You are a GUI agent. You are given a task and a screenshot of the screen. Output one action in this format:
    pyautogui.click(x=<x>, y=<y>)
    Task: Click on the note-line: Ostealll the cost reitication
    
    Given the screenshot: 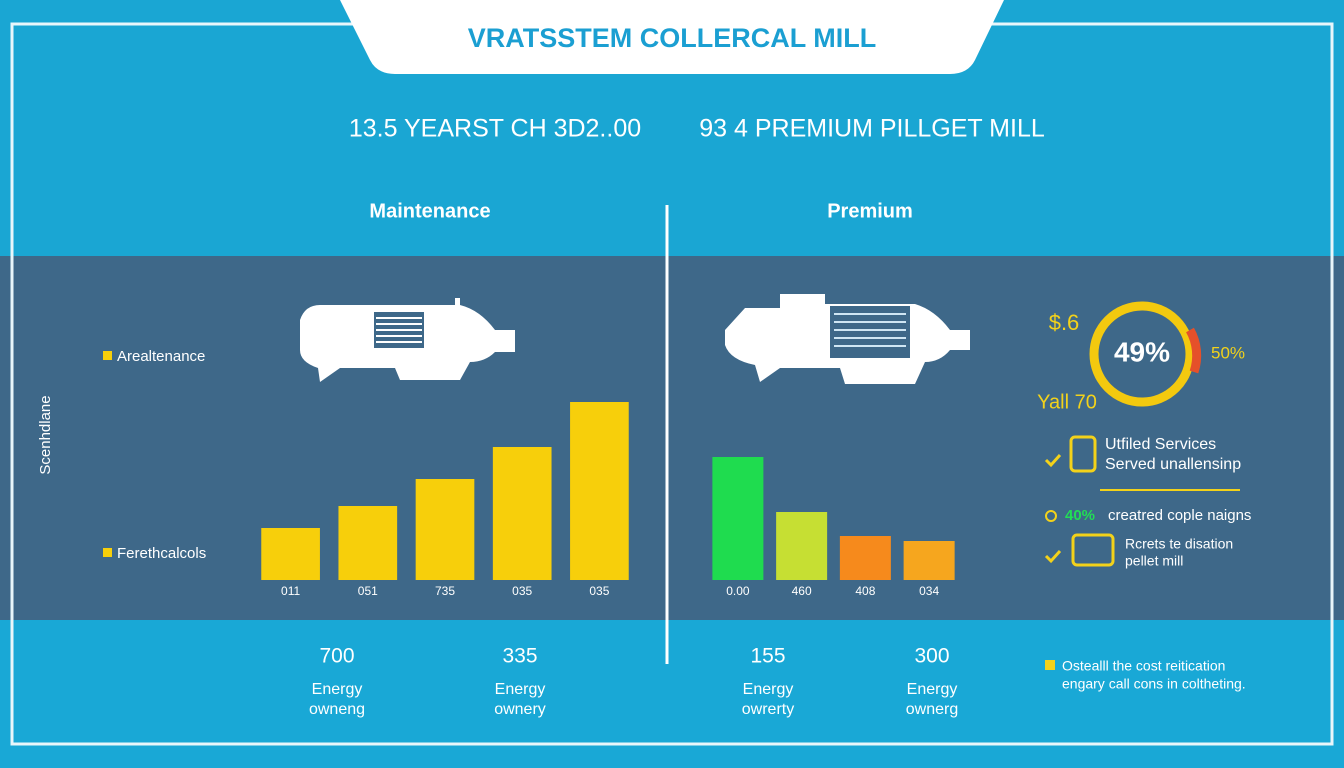 What is the action you would take?
    pyautogui.click(x=1143, y=666)
    